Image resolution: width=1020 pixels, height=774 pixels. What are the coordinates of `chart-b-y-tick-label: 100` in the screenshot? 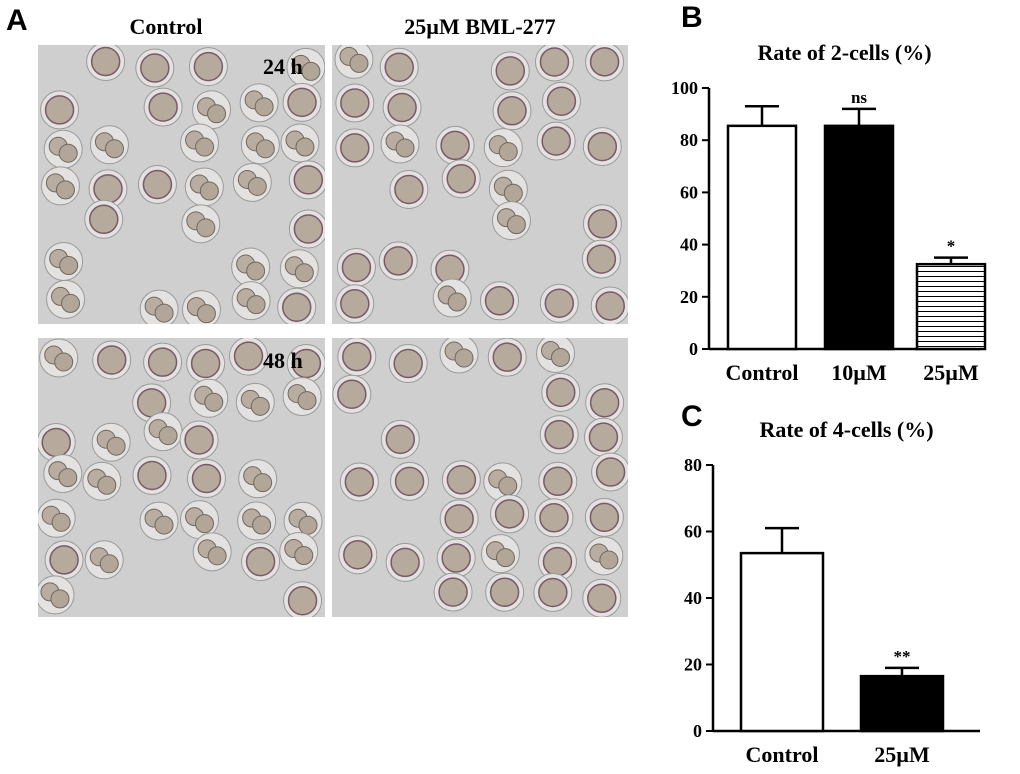 It's located at (684, 88).